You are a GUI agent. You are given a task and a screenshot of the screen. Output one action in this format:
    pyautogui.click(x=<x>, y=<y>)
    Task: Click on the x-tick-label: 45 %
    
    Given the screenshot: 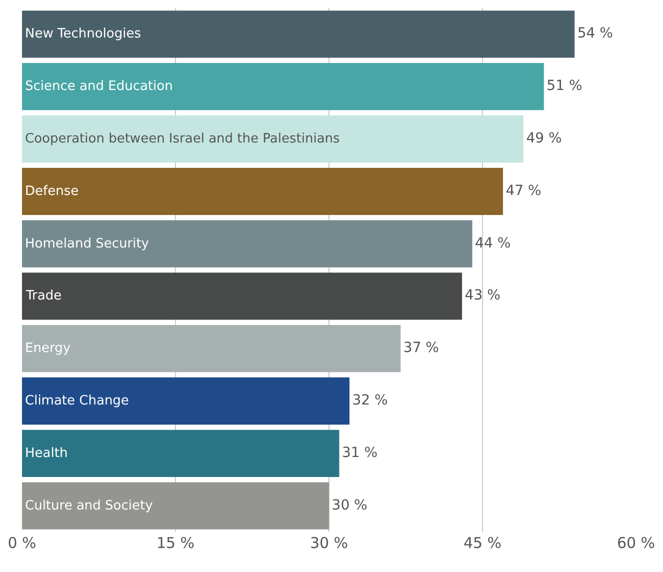 What is the action you would take?
    pyautogui.click(x=482, y=543)
    